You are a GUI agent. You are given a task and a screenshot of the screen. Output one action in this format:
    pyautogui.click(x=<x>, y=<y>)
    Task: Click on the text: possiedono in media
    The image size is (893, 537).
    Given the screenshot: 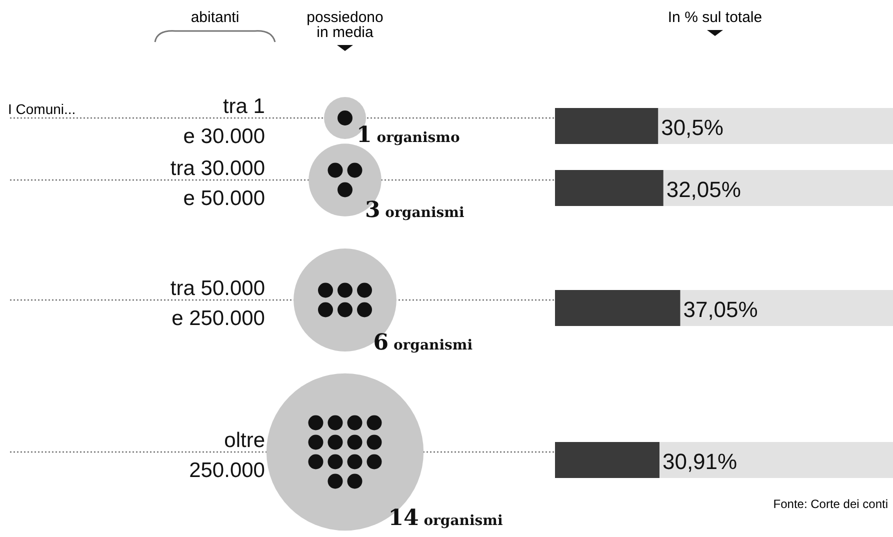 What is the action you would take?
    pyautogui.click(x=345, y=25)
    